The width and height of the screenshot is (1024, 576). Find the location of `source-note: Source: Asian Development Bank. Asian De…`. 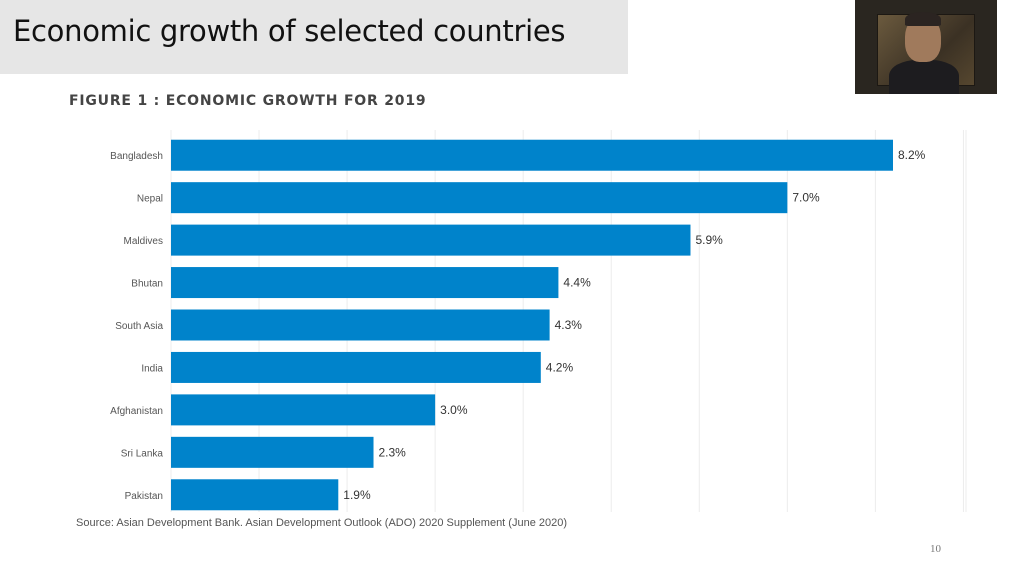

source-note: Source: Asian Development Bank. Asian De… is located at coordinates (321, 523).